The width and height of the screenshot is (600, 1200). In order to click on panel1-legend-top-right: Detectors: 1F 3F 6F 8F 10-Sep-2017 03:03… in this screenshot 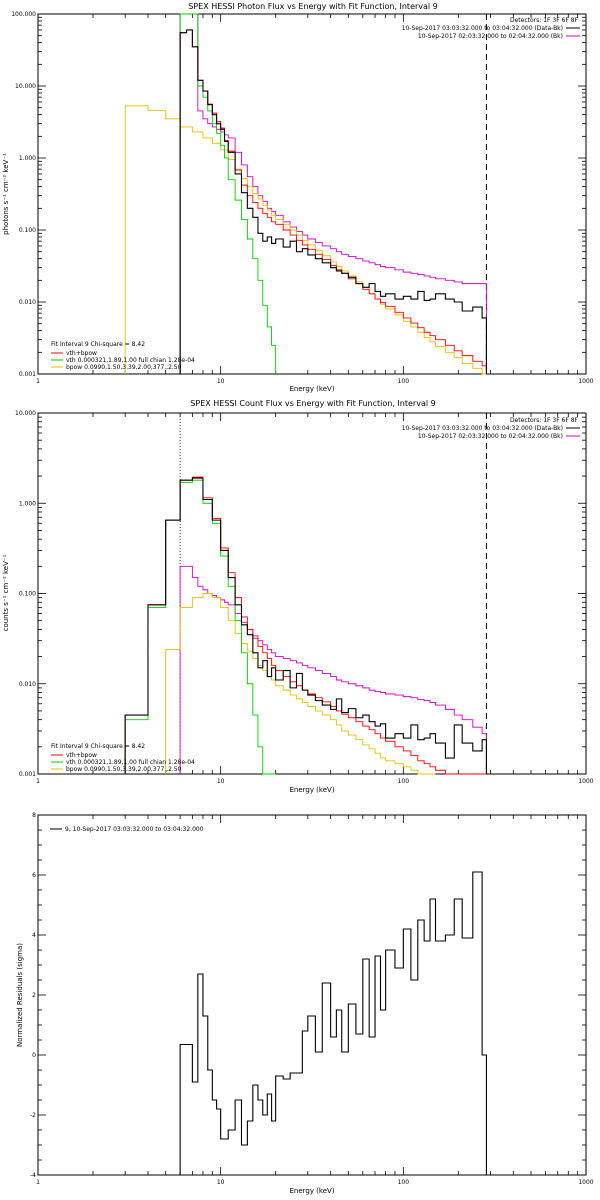, I will do `click(491, 28)`.